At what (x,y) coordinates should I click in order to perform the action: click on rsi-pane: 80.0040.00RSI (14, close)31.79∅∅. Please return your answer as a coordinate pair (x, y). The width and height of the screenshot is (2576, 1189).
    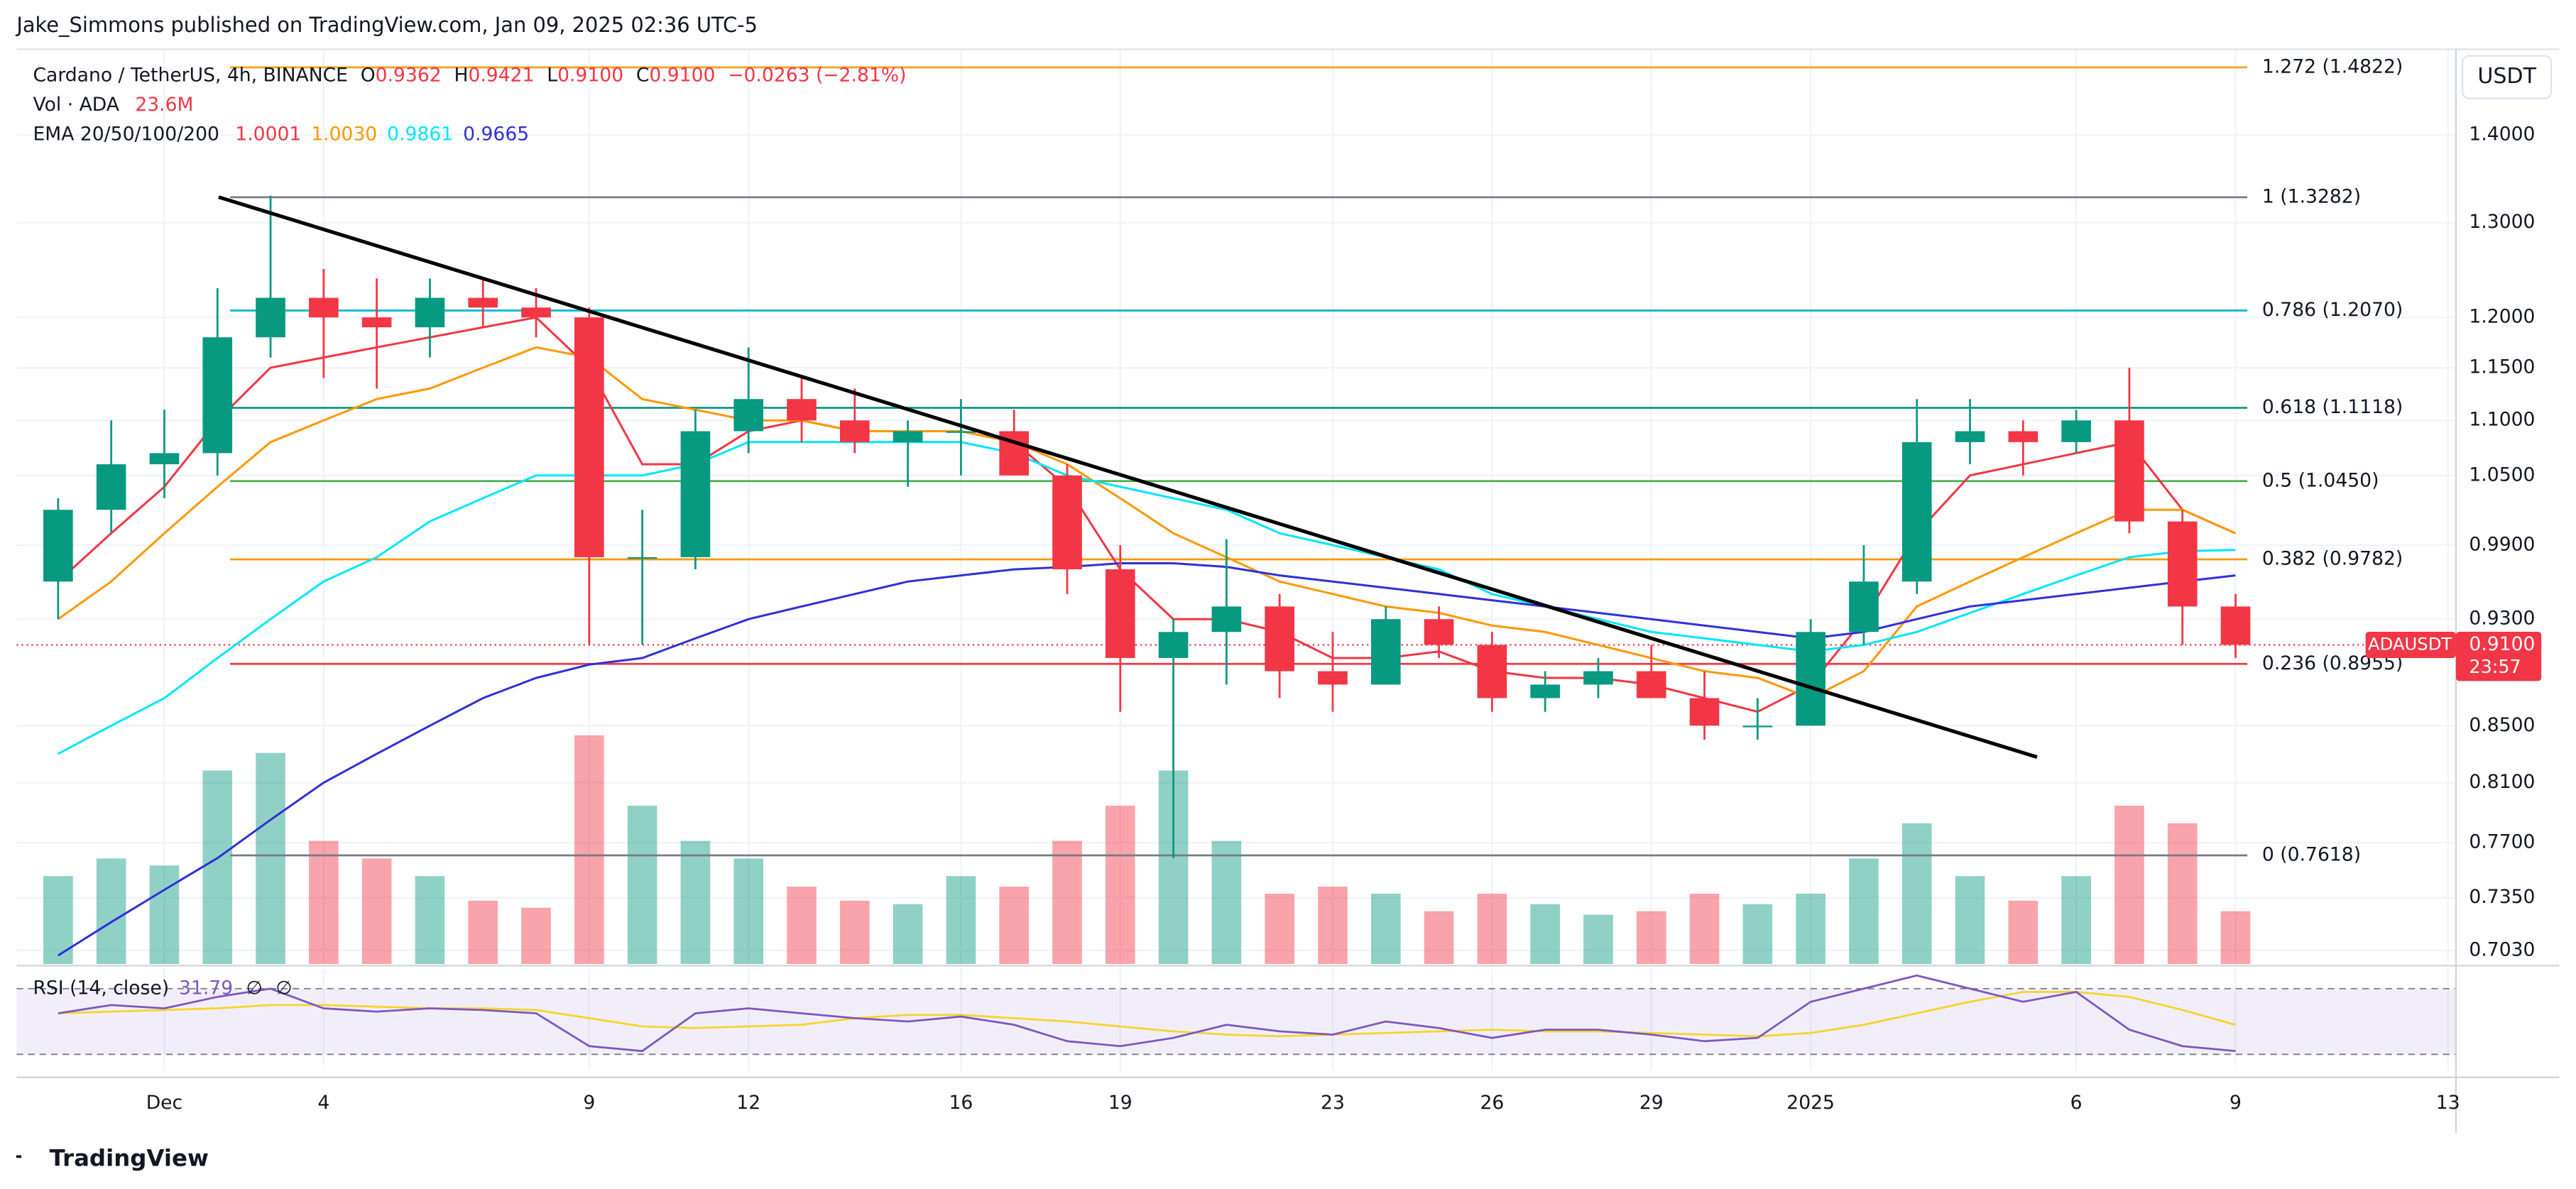
    Looking at the image, I should click on (1269, 1008).